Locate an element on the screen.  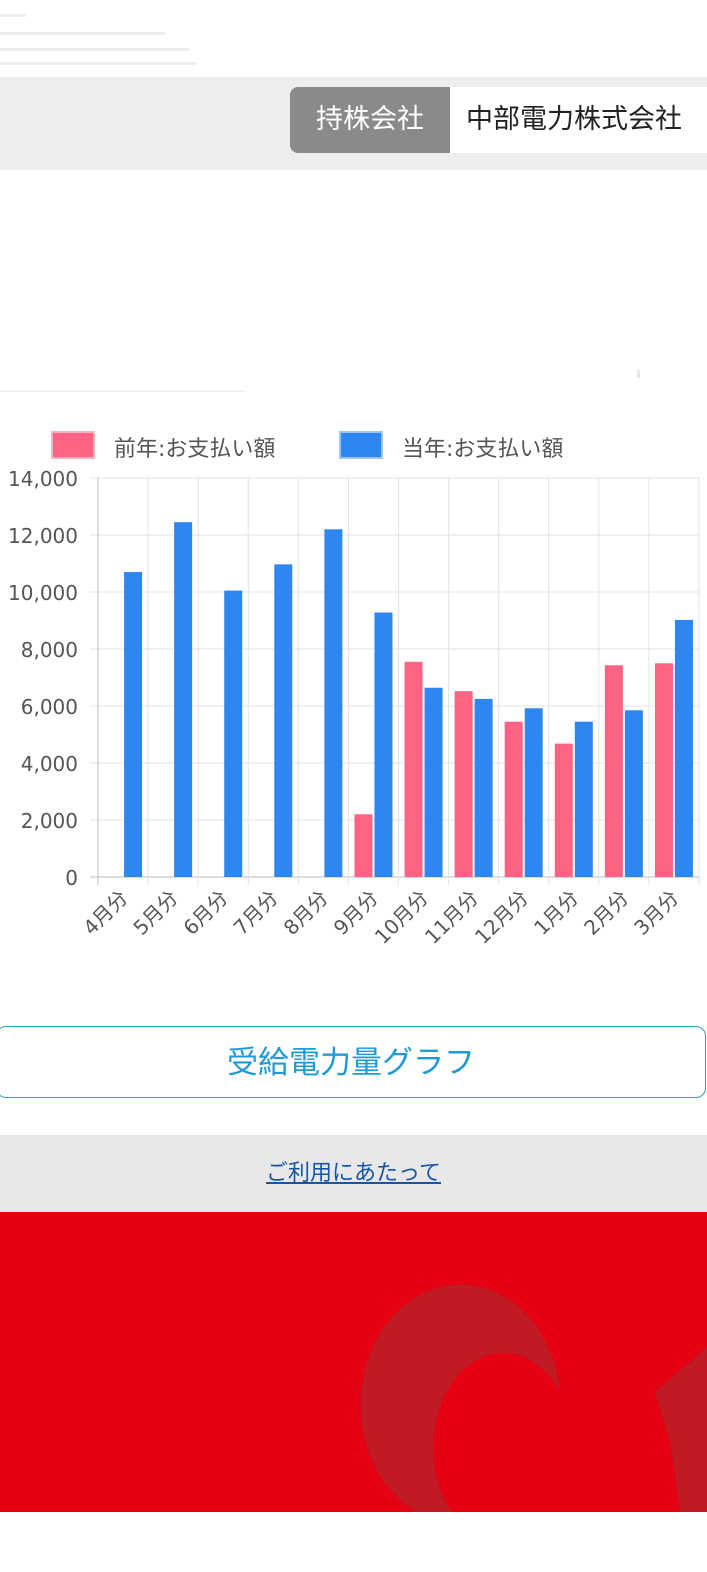
legend-label: 前年:お支払い額 is located at coordinates (194, 449).